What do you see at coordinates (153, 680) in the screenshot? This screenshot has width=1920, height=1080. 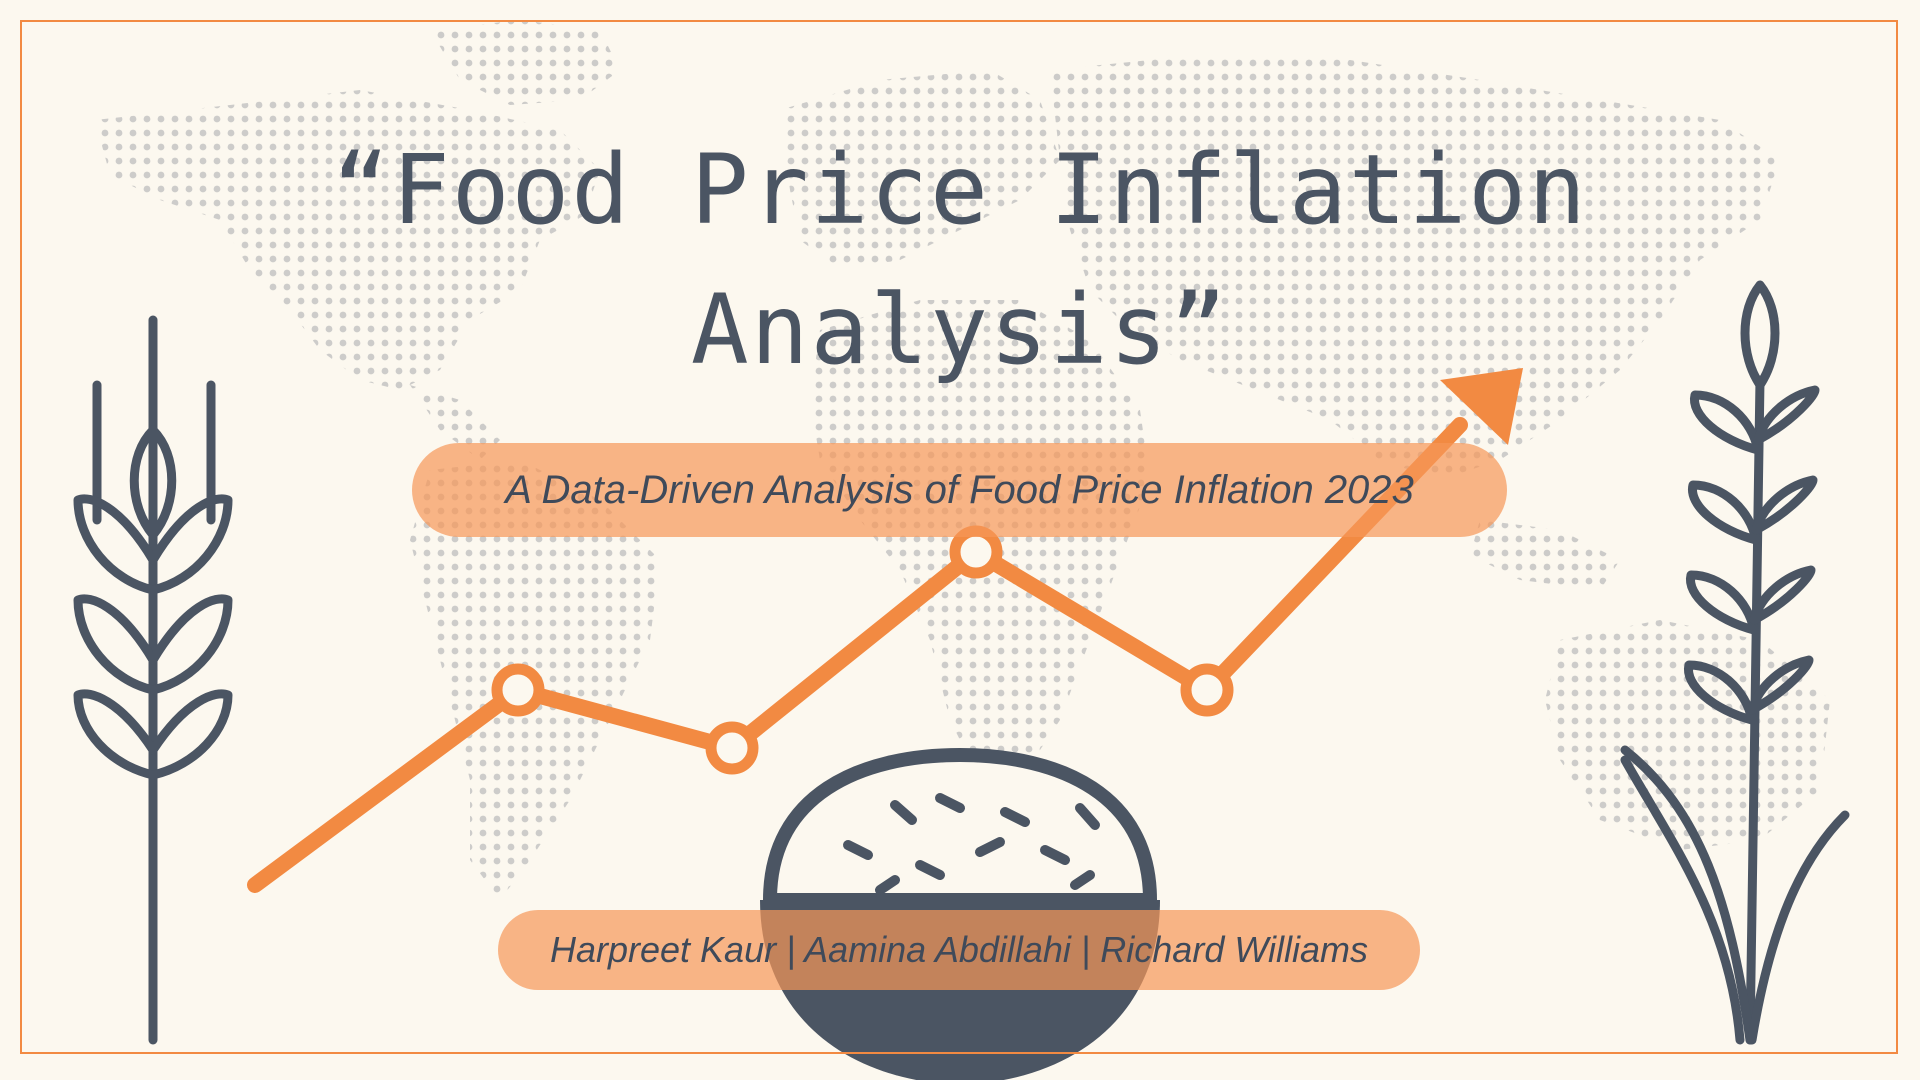 I see `wheat-stalk-icon` at bounding box center [153, 680].